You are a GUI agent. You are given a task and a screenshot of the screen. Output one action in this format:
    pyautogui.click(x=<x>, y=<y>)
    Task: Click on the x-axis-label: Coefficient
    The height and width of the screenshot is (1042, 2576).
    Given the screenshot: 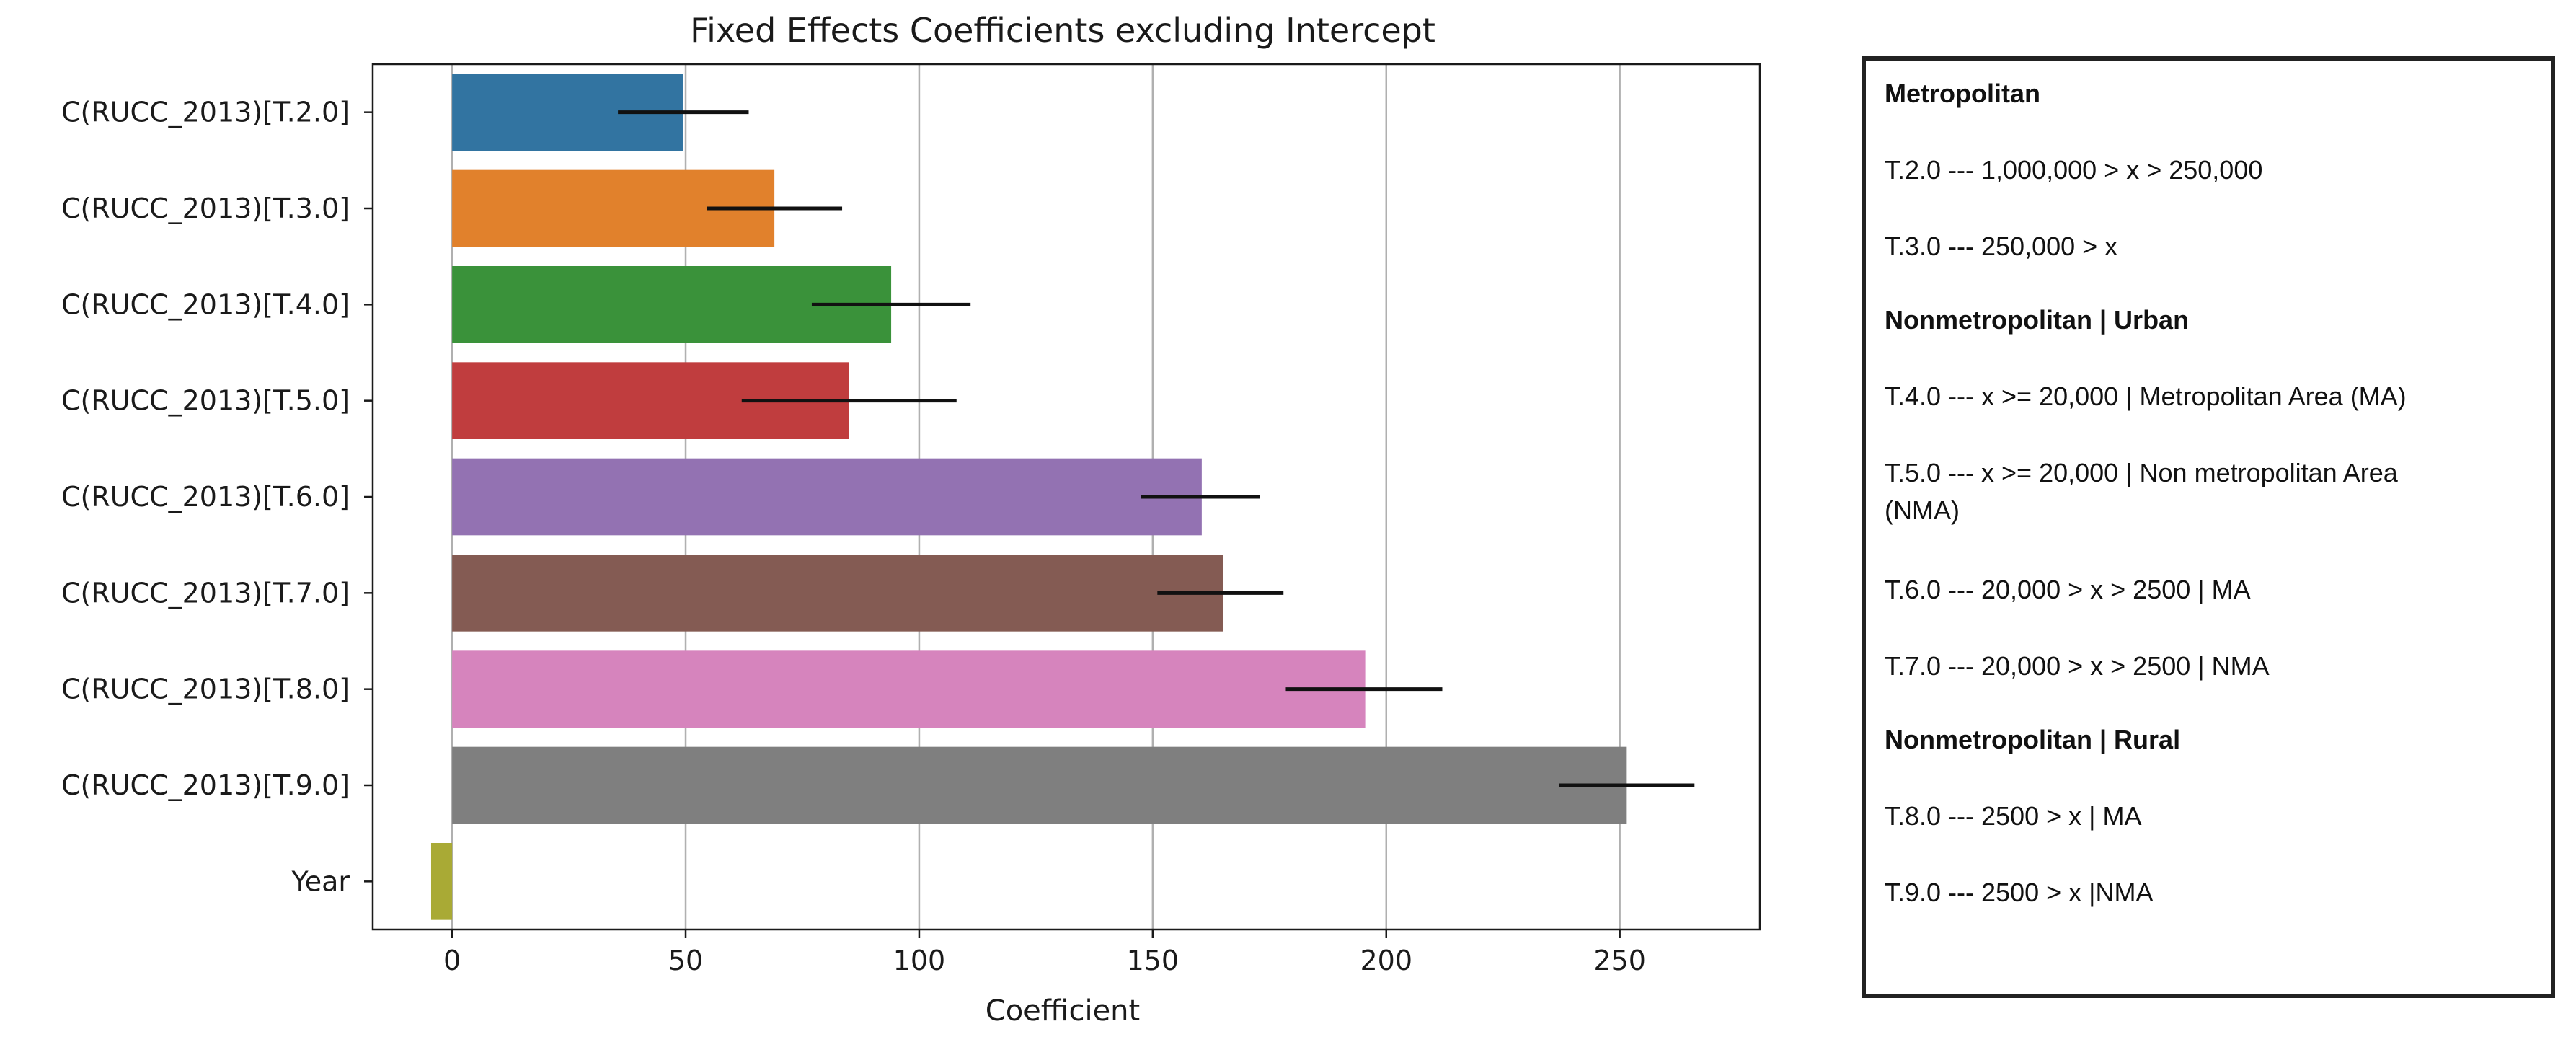 What is the action you would take?
    pyautogui.click(x=1063, y=1011)
    